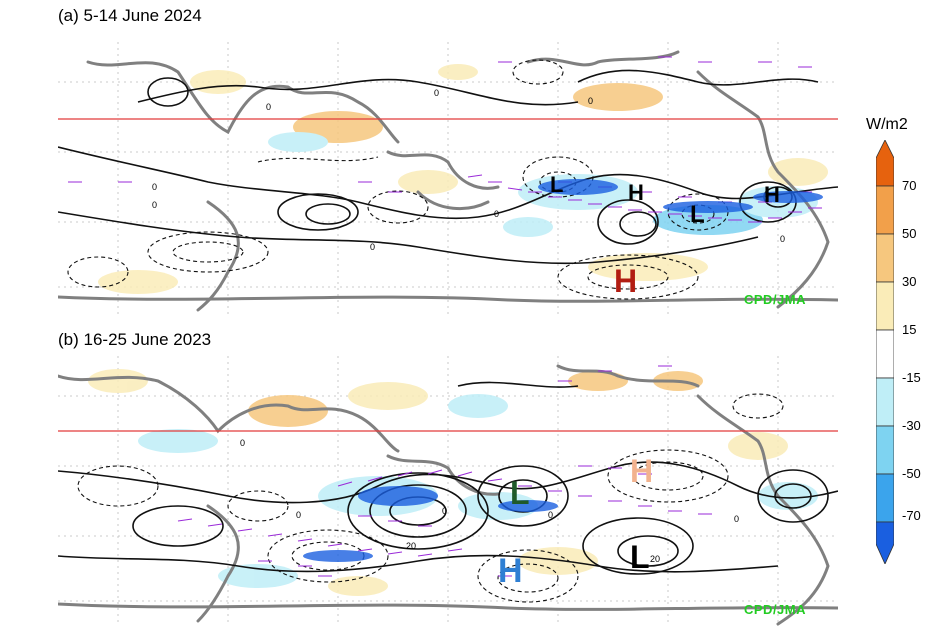  I want to click on contour-label-group: 0 0 0 20 0 20 0, so click(489, 501).